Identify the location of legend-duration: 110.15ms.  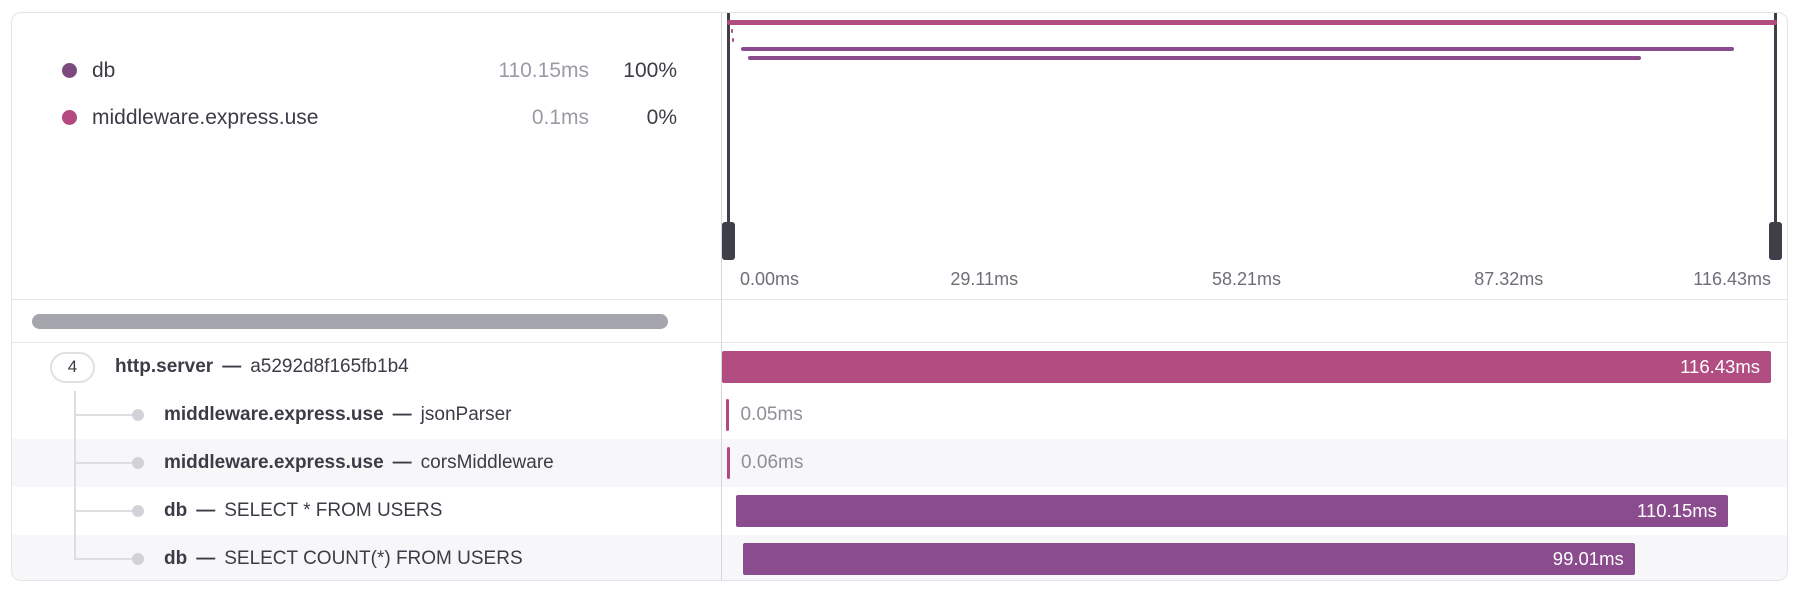
(543, 70).